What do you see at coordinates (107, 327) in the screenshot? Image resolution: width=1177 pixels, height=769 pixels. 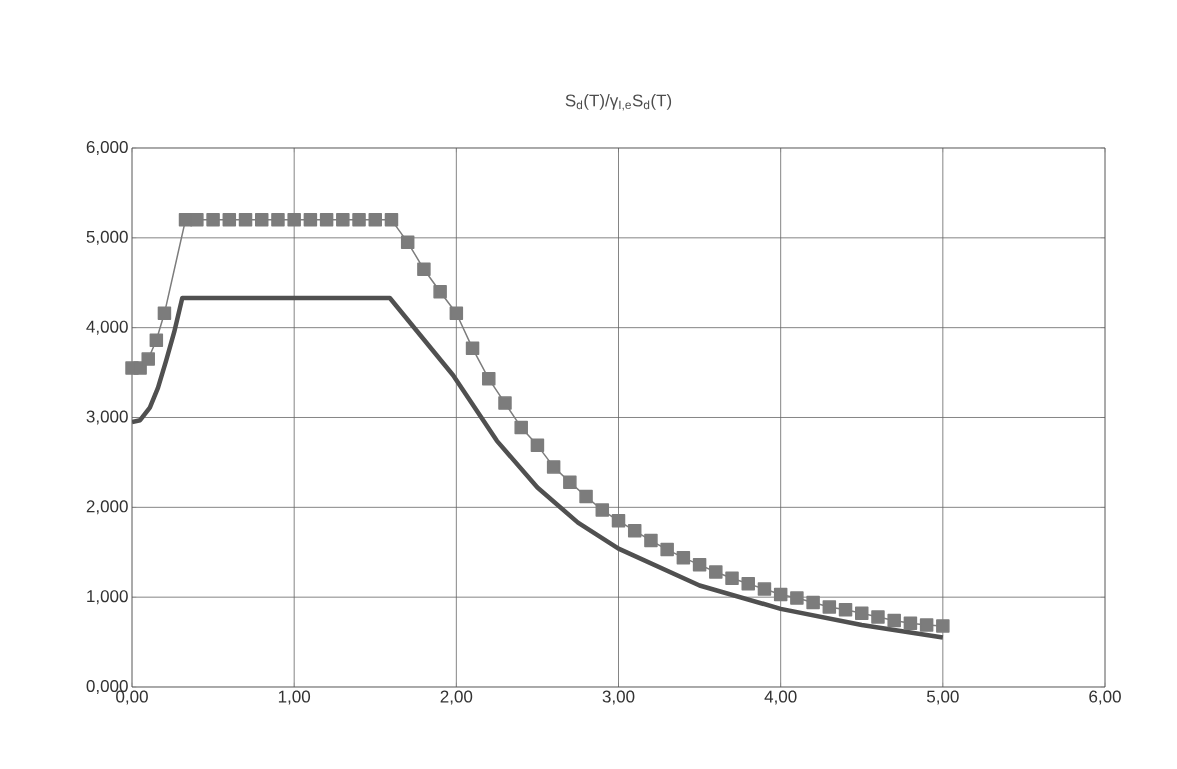 I see `y-tick-label: 4,000` at bounding box center [107, 327].